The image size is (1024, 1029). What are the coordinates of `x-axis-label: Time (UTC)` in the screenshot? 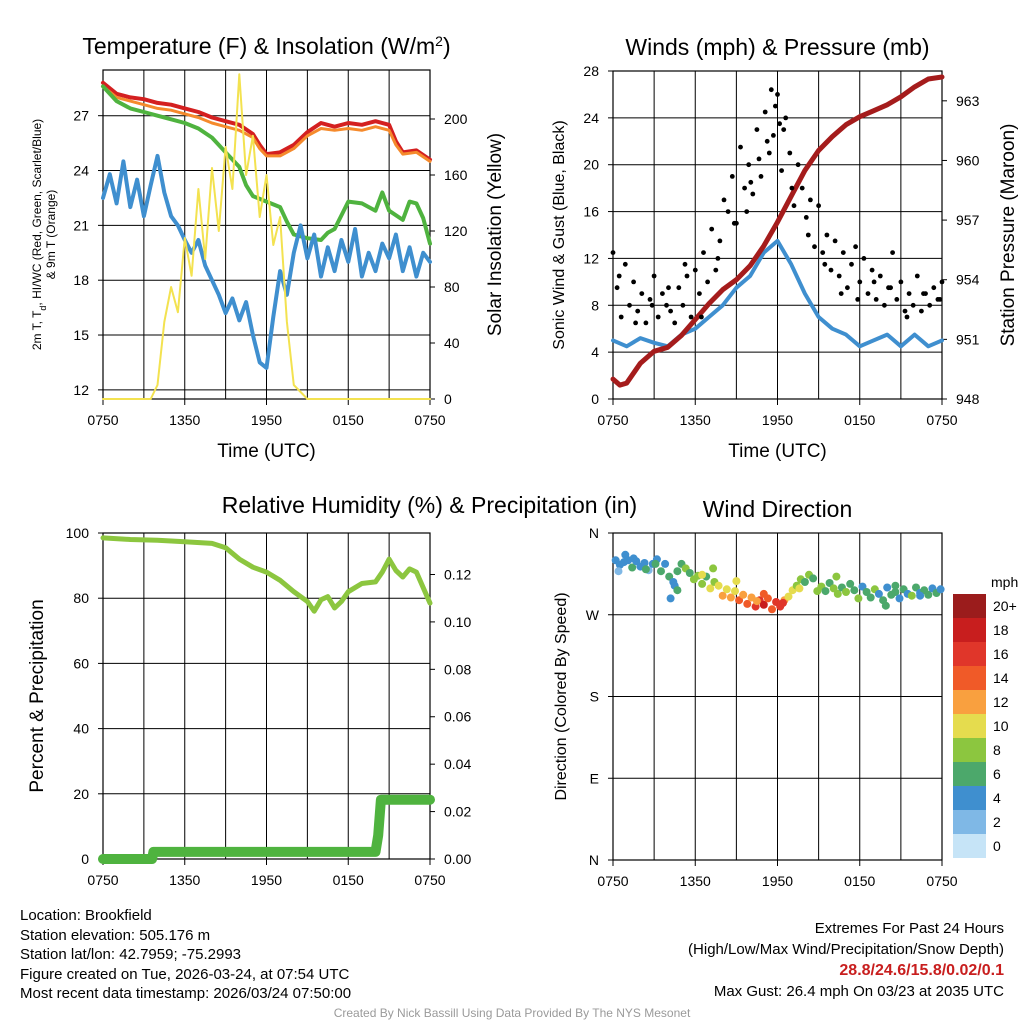 It's located at (777, 451).